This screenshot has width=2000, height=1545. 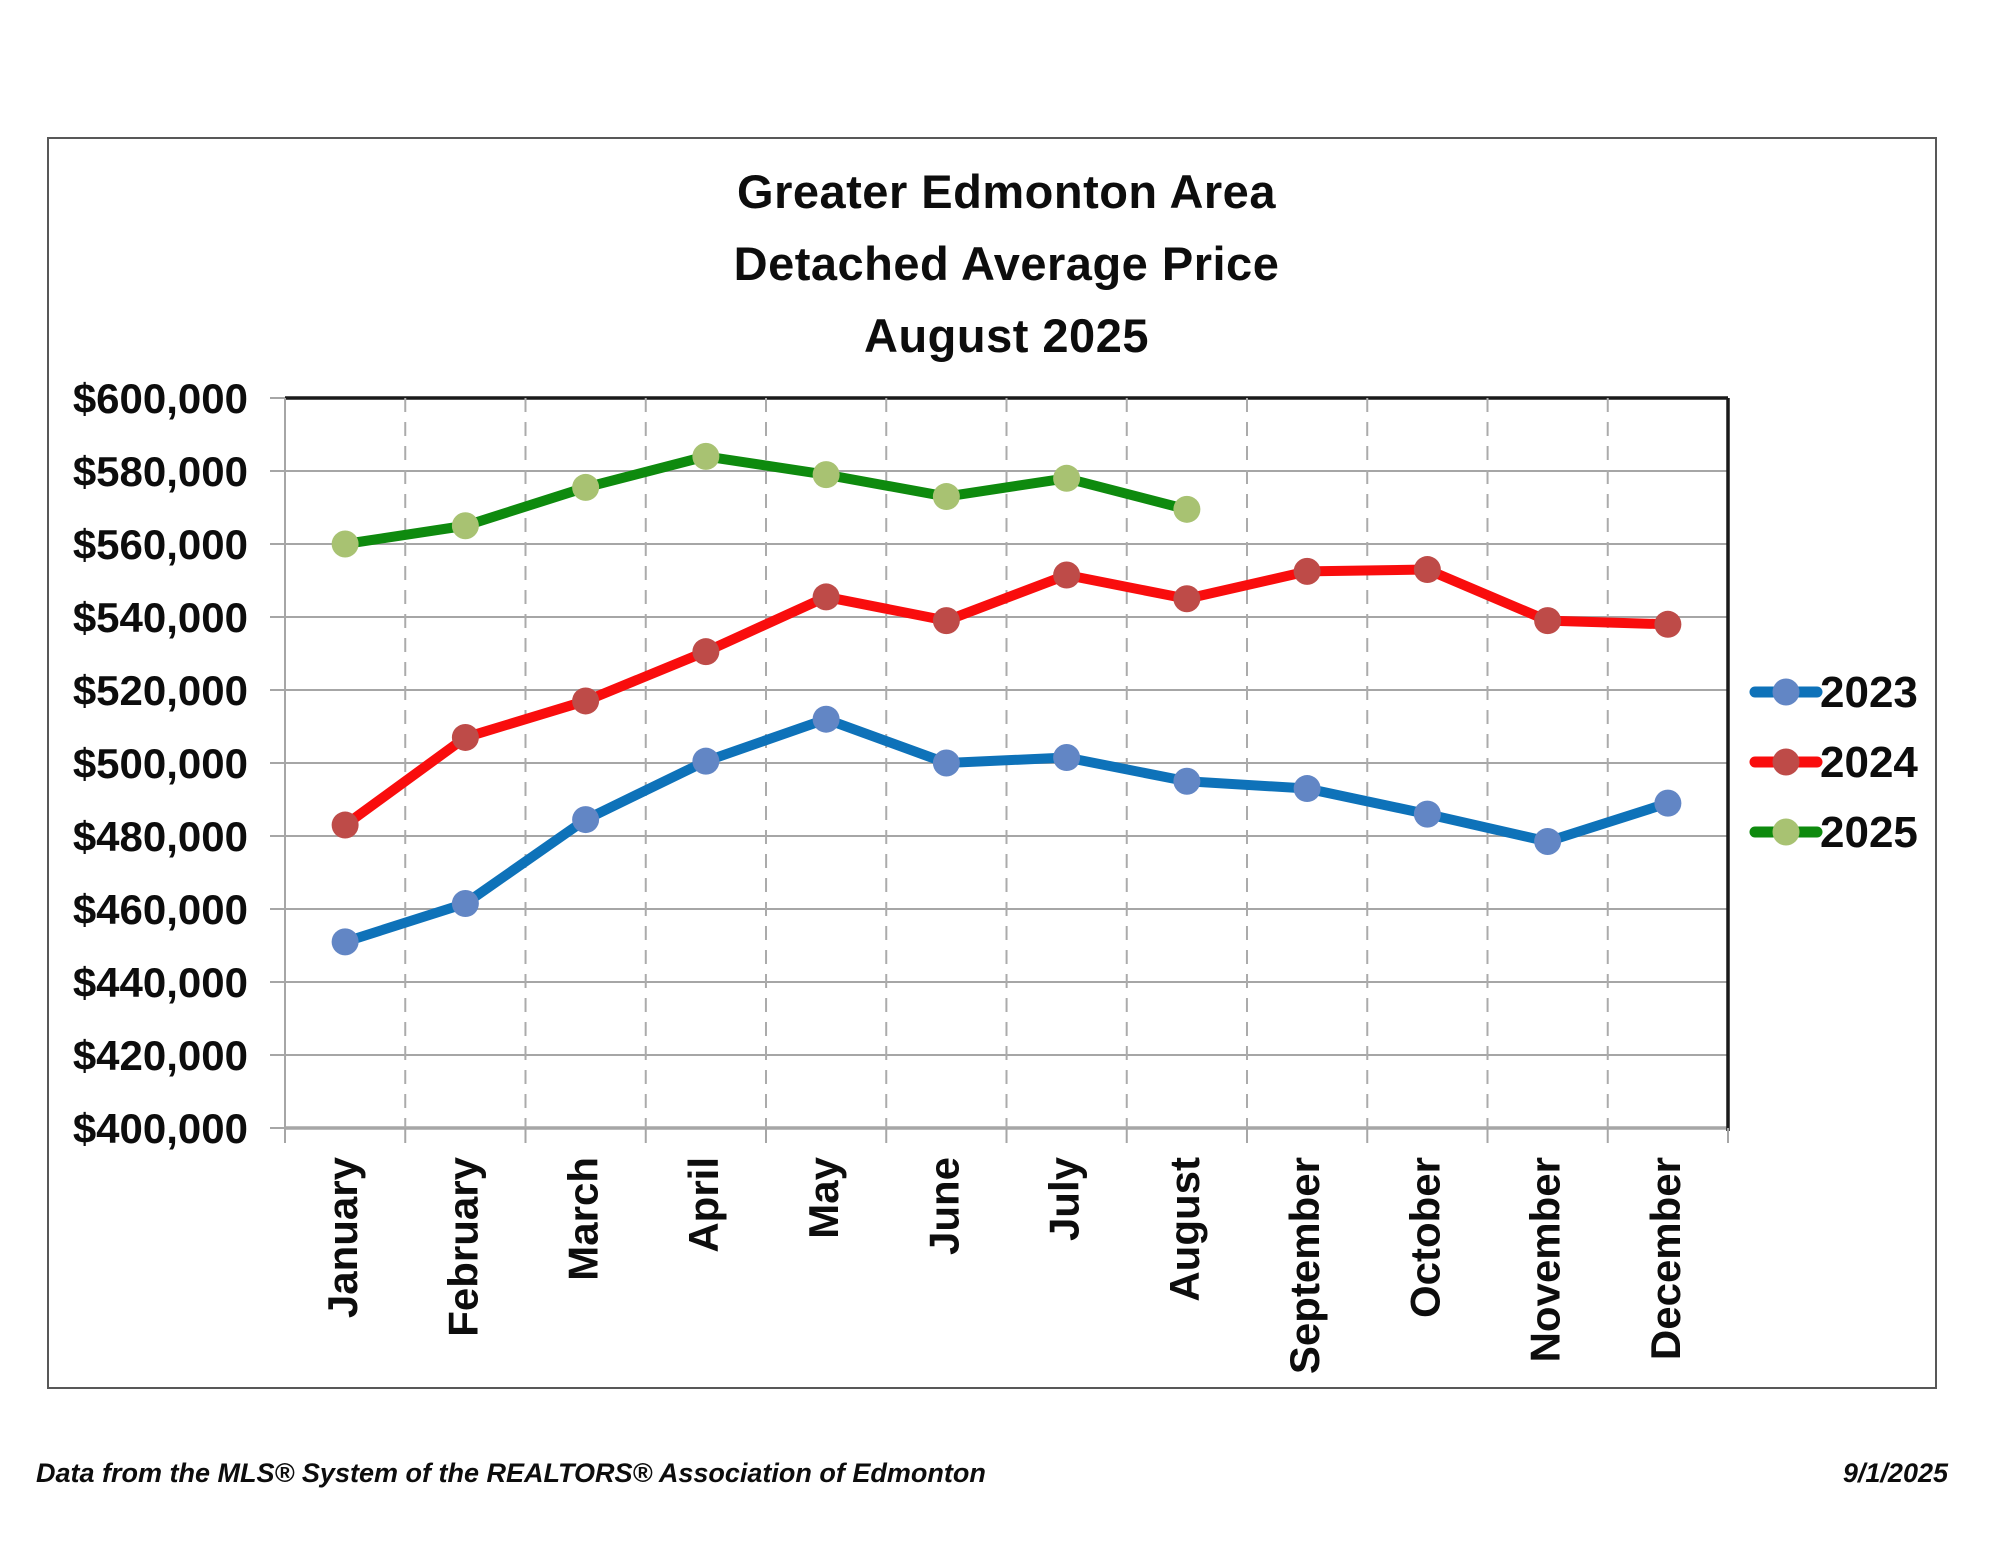 What do you see at coordinates (1895, 1473) in the screenshot?
I see `report-date: 9/1/2025` at bounding box center [1895, 1473].